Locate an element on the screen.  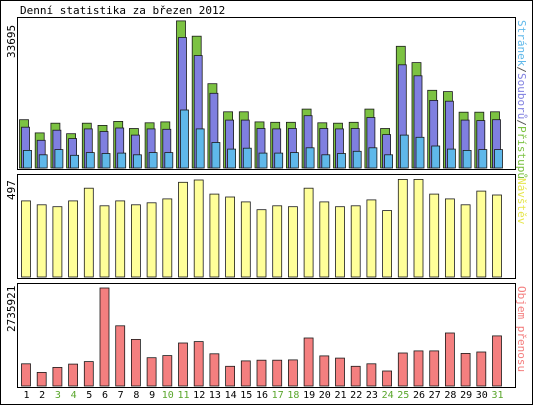
day-label-25: 25 is located at coordinates (403, 395).